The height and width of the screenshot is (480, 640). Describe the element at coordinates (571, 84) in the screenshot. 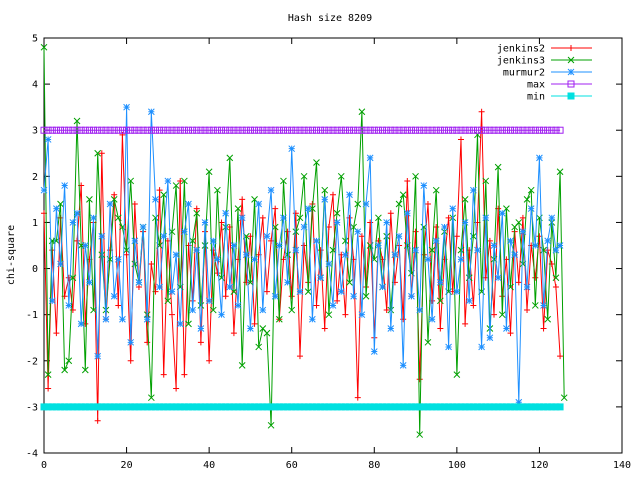

I see `legend-marker-max` at that location.